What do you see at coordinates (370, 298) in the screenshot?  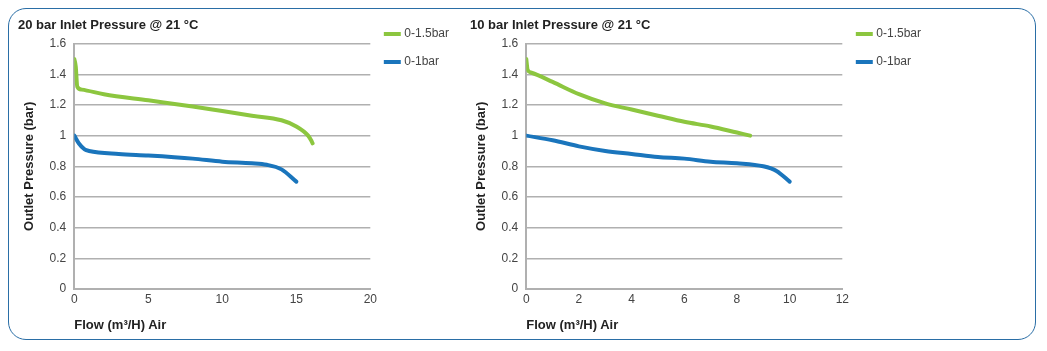 I see `x-tick-label: 20` at bounding box center [370, 298].